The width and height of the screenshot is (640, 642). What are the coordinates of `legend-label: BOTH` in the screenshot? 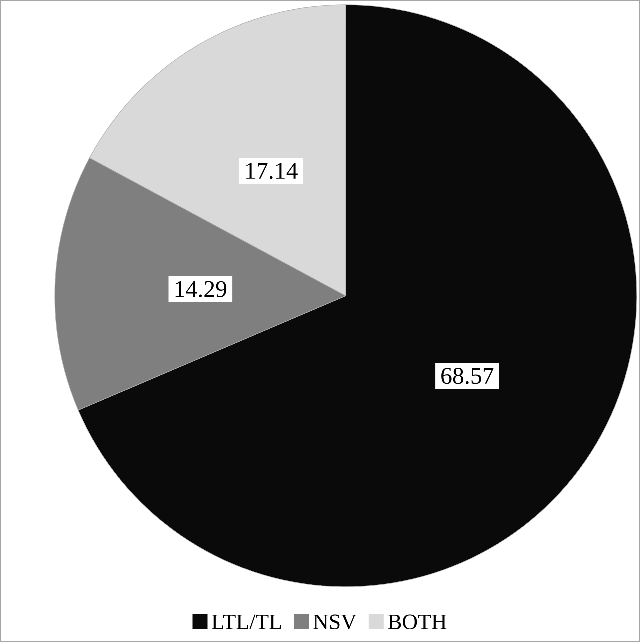 It's located at (417, 622).